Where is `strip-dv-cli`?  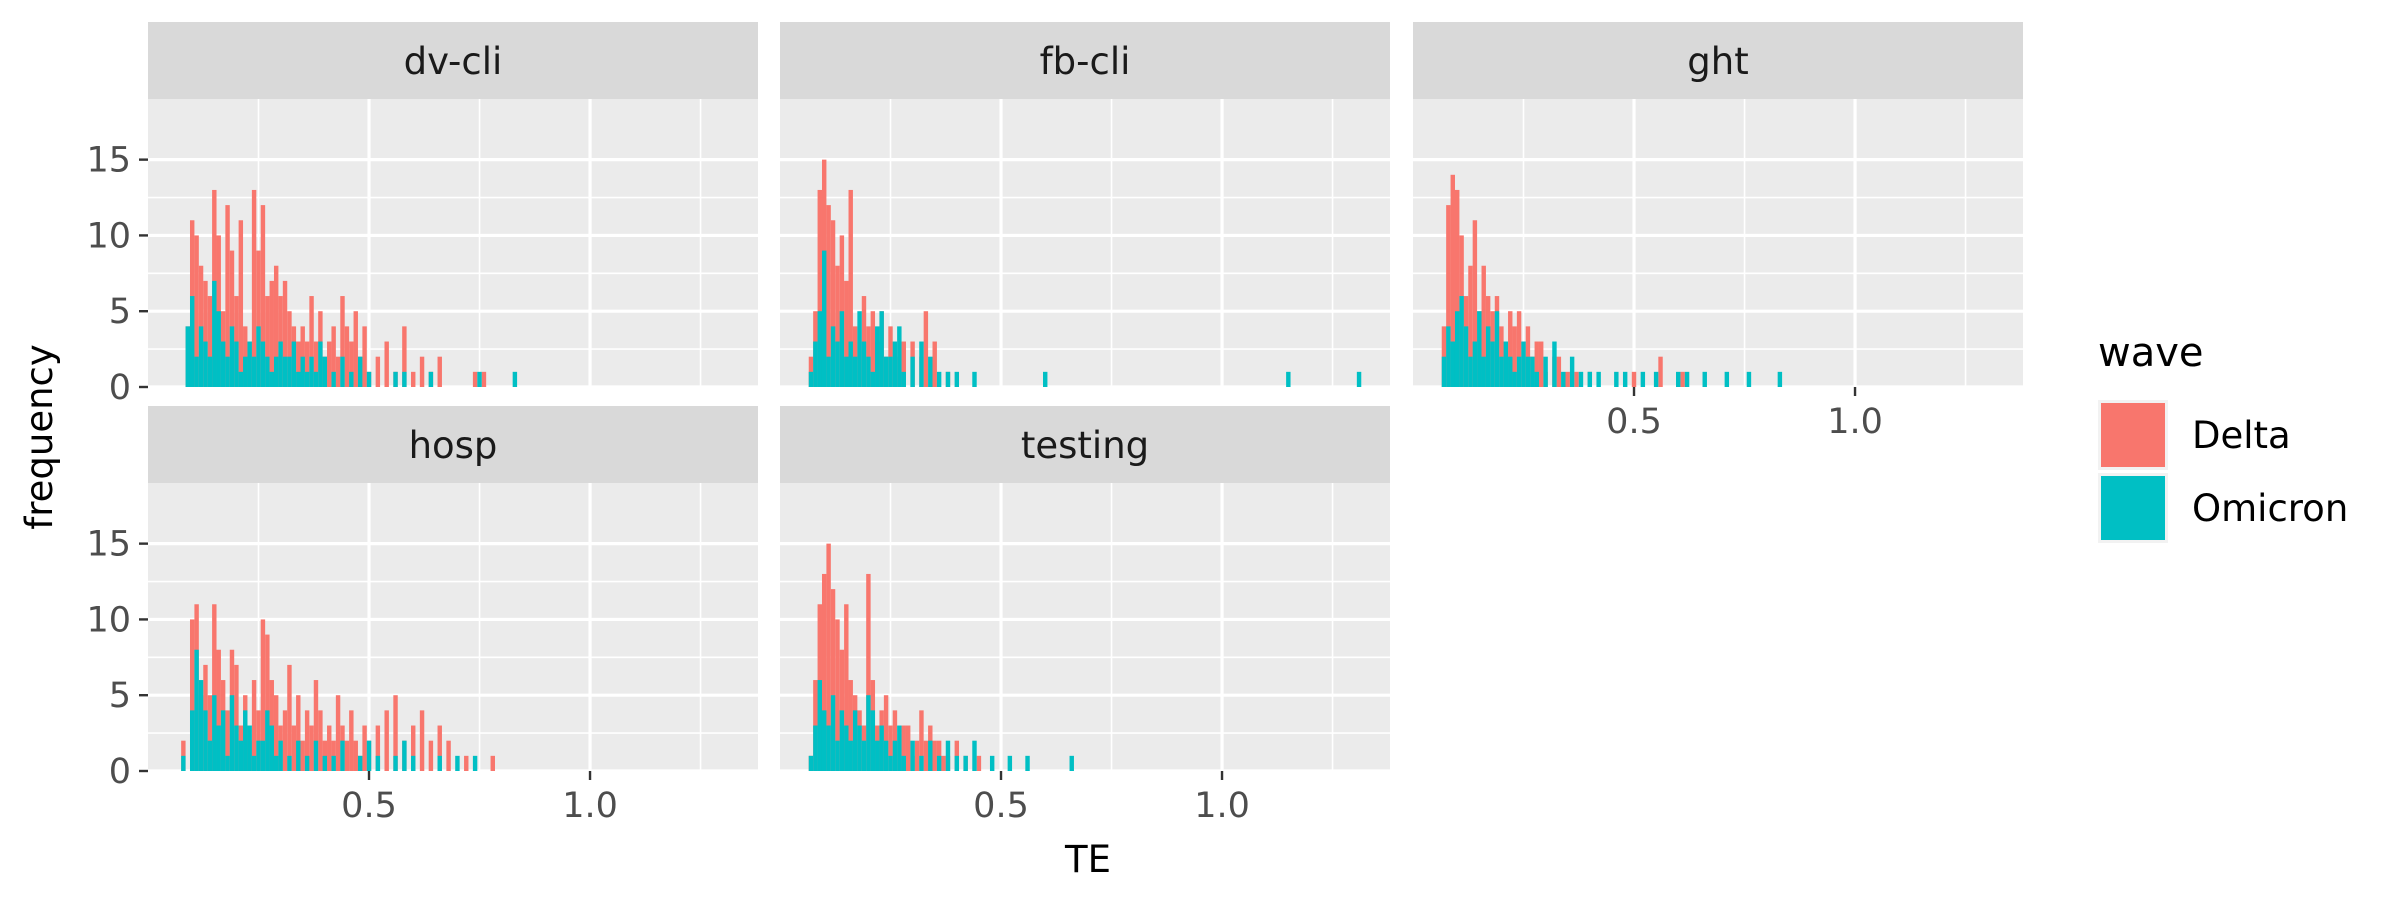
strip-dv-cli is located at coordinates (453, 60).